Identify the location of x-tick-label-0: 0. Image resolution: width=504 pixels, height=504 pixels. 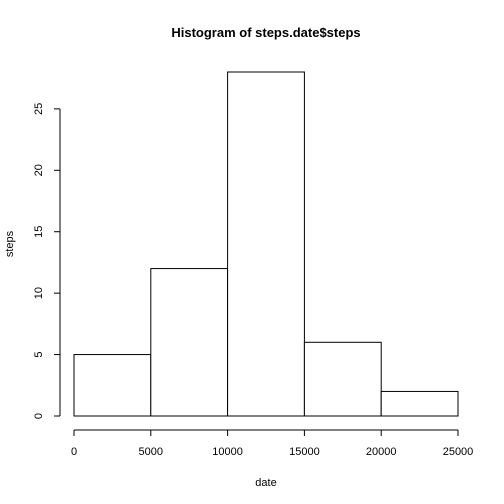
(74, 452).